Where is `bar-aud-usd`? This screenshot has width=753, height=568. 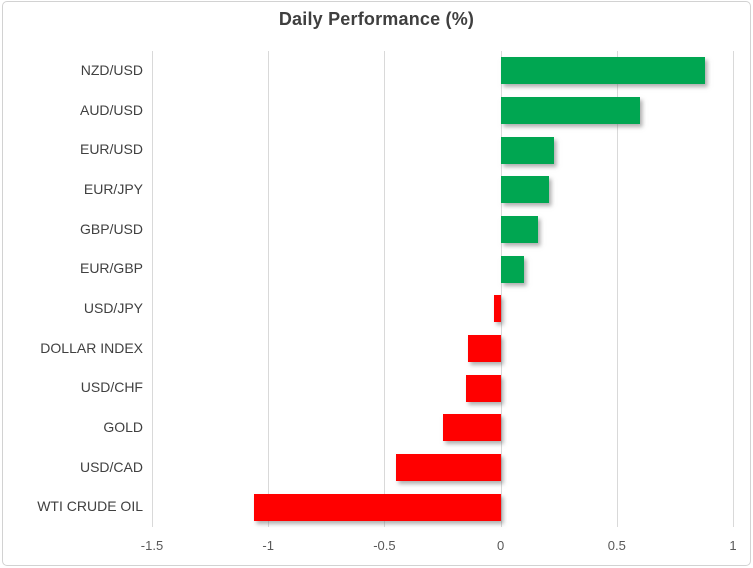 bar-aud-usd is located at coordinates (570, 110).